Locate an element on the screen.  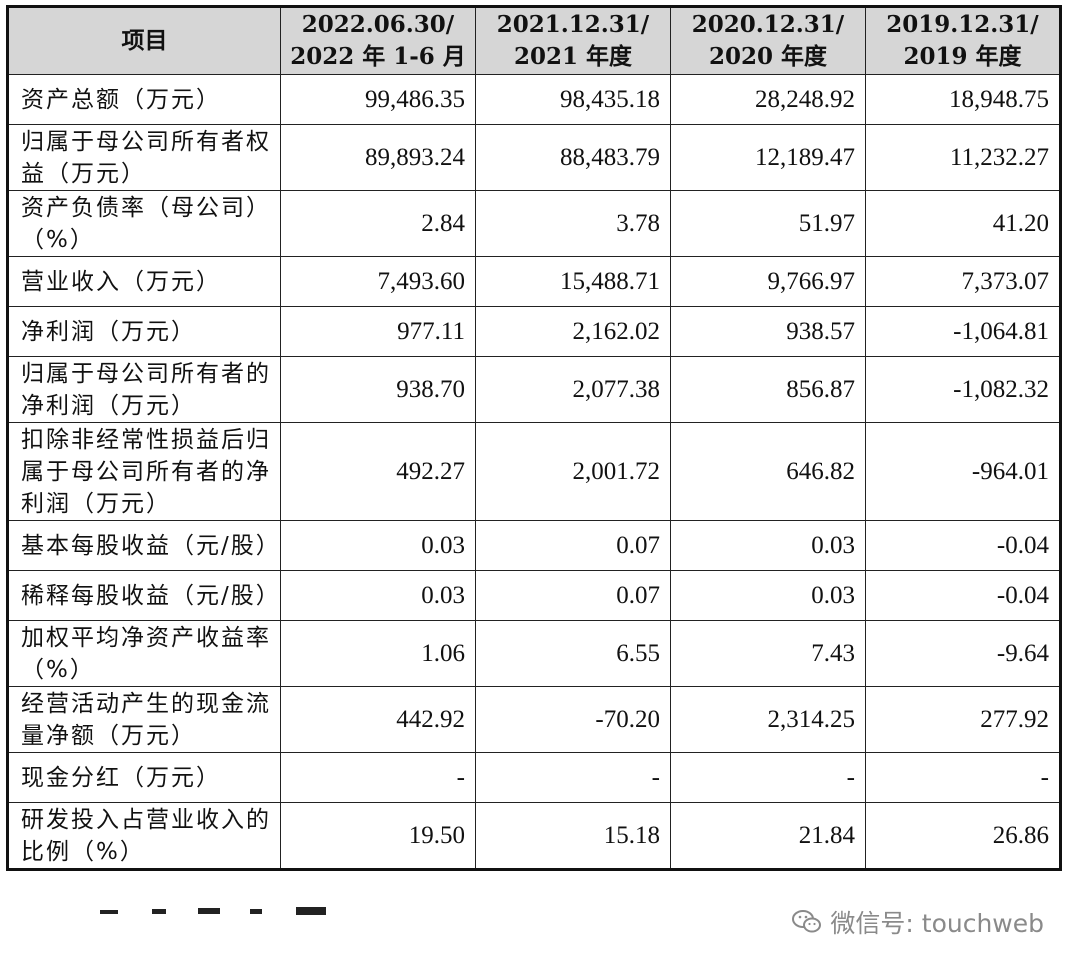
cell-value: 89,893.24 is located at coordinates (378, 157).